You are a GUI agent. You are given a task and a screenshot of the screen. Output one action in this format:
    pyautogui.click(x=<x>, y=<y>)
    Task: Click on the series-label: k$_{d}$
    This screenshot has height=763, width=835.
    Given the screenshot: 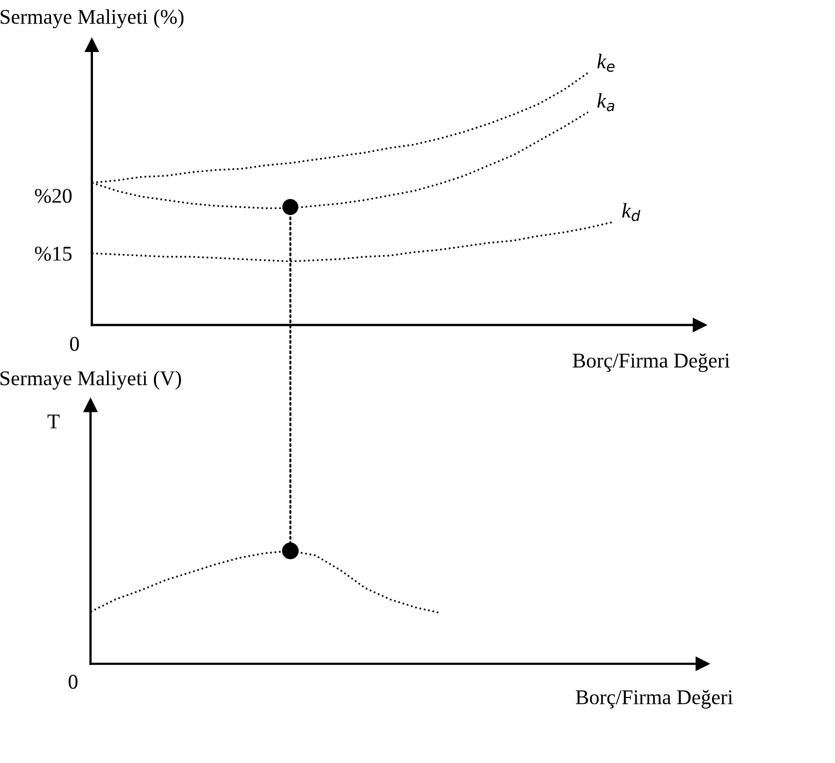 What is the action you would take?
    pyautogui.click(x=631, y=212)
    